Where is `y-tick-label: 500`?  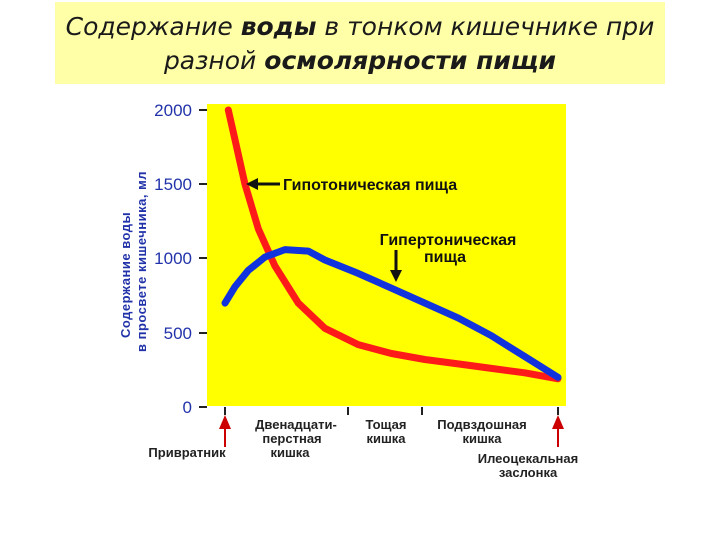
y-tick-label: 500 is located at coordinates (178, 333).